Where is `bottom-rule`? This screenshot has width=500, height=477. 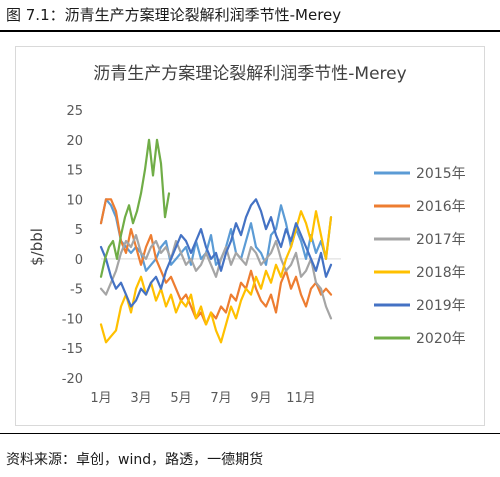
bottom-rule is located at coordinates (250, 433).